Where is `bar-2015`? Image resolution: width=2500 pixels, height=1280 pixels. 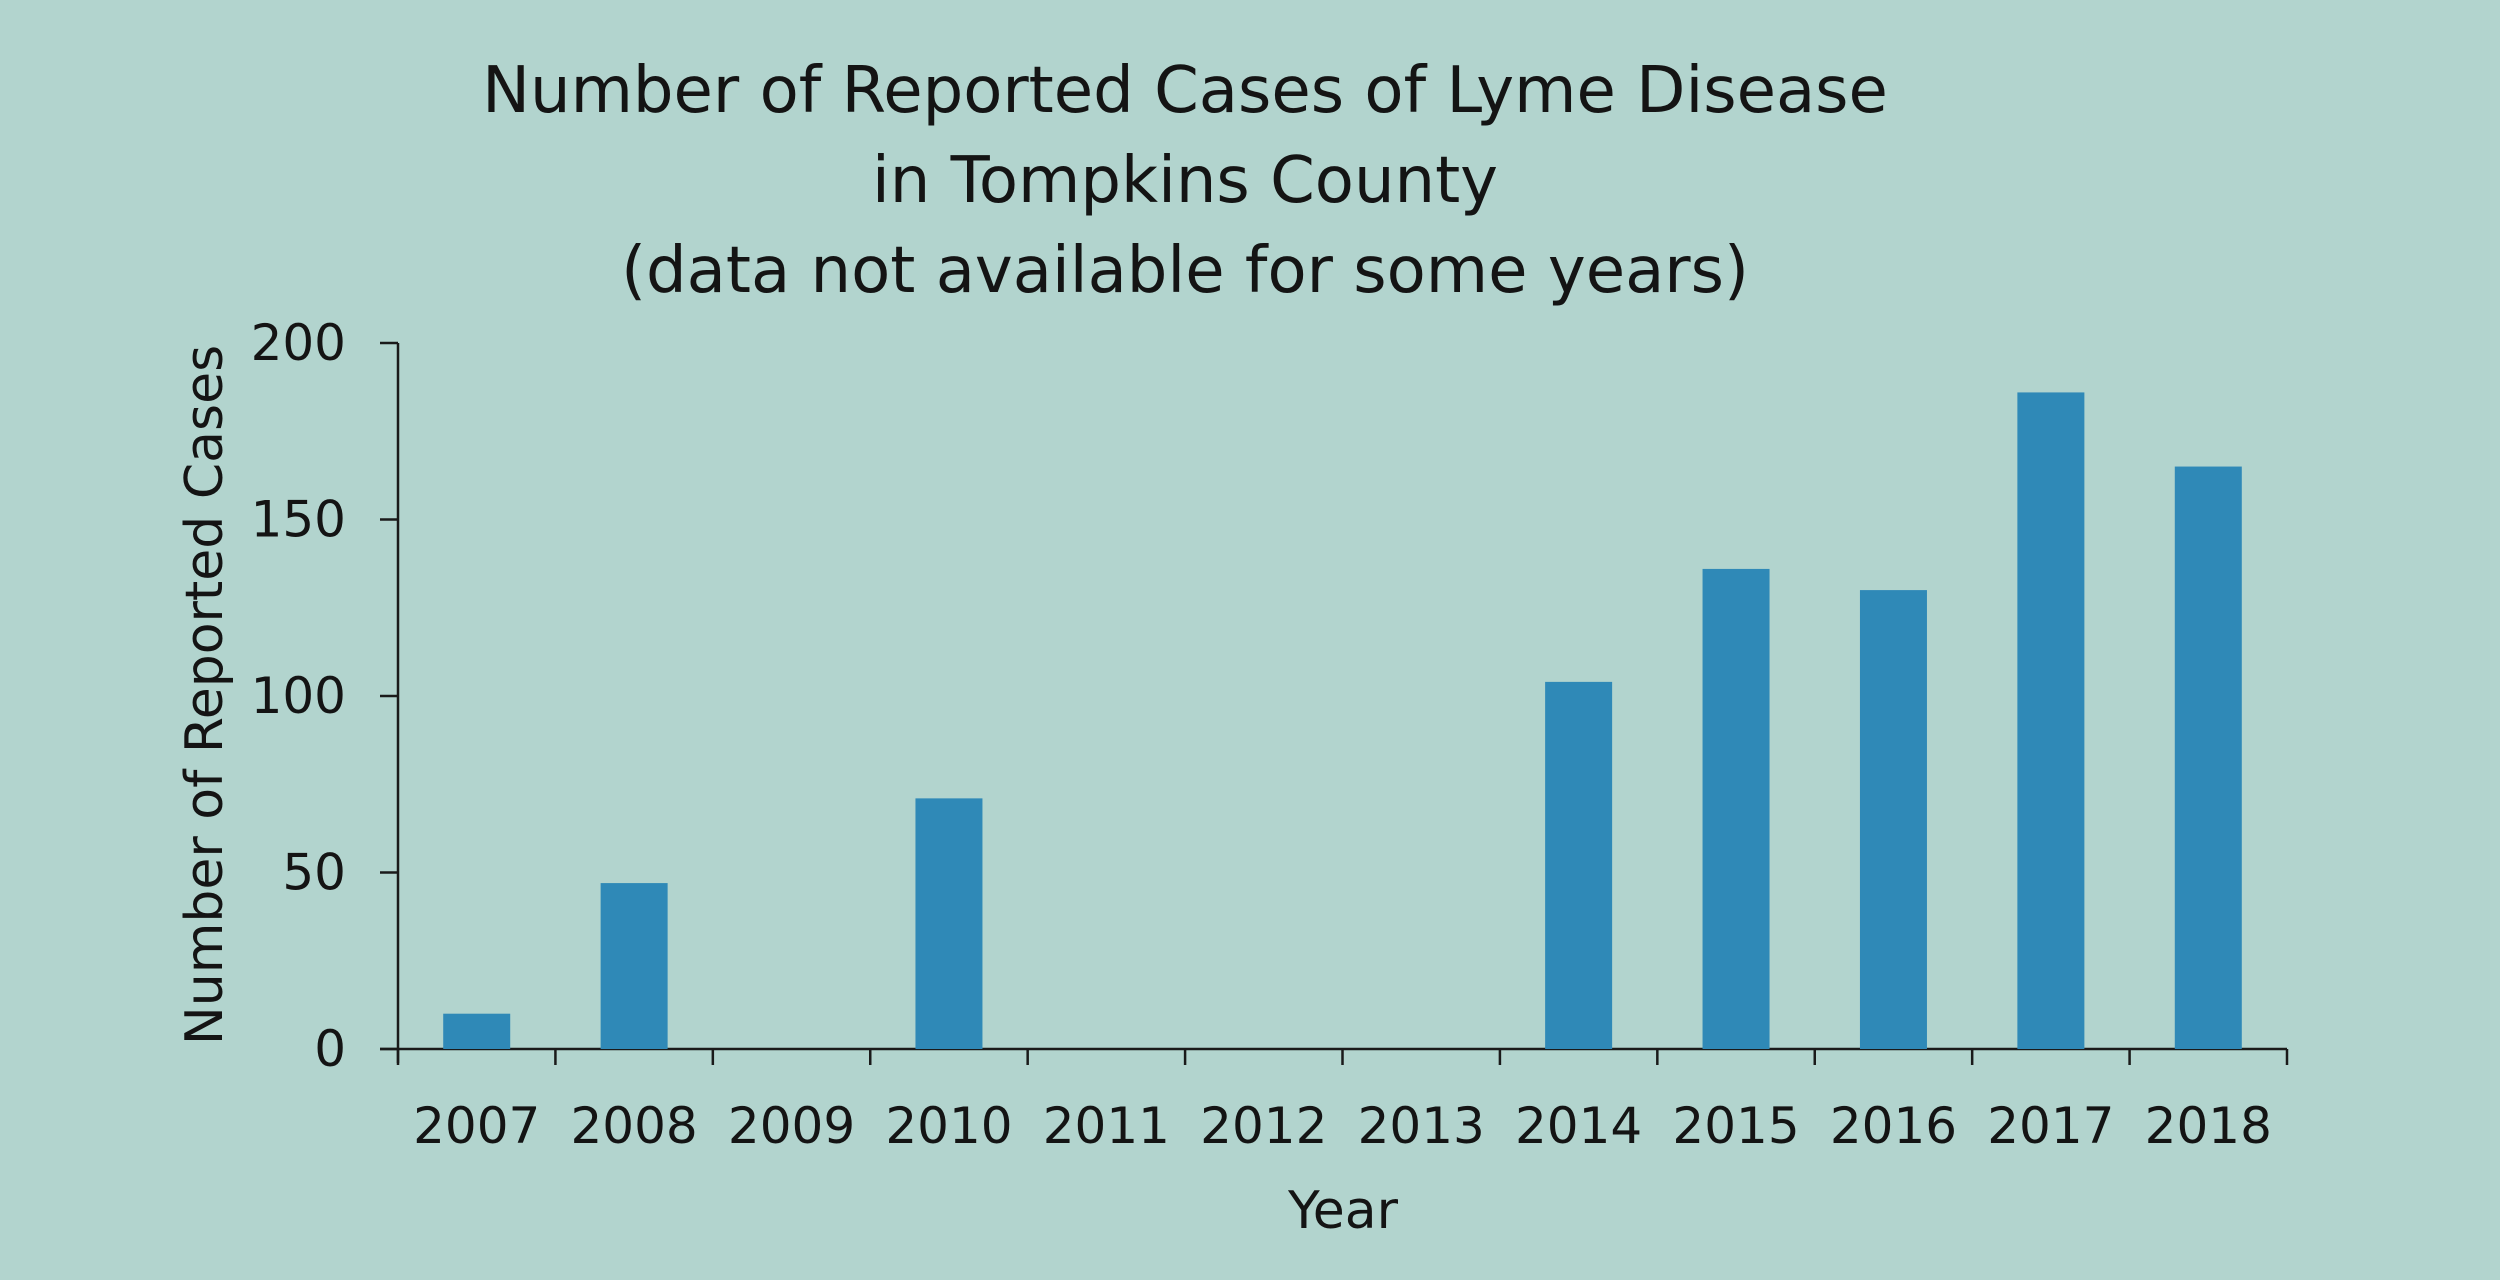
bar-2015 is located at coordinates (1736, 808).